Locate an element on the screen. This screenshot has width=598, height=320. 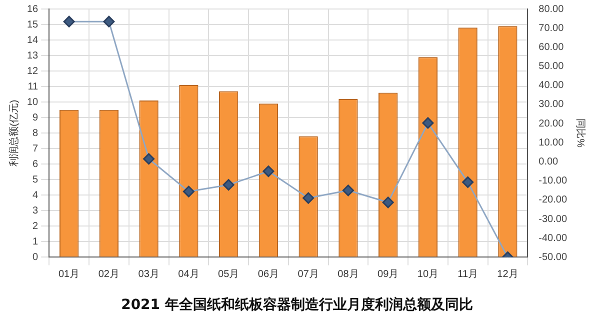
x-tick-label: 11月 is located at coordinates (468, 274).